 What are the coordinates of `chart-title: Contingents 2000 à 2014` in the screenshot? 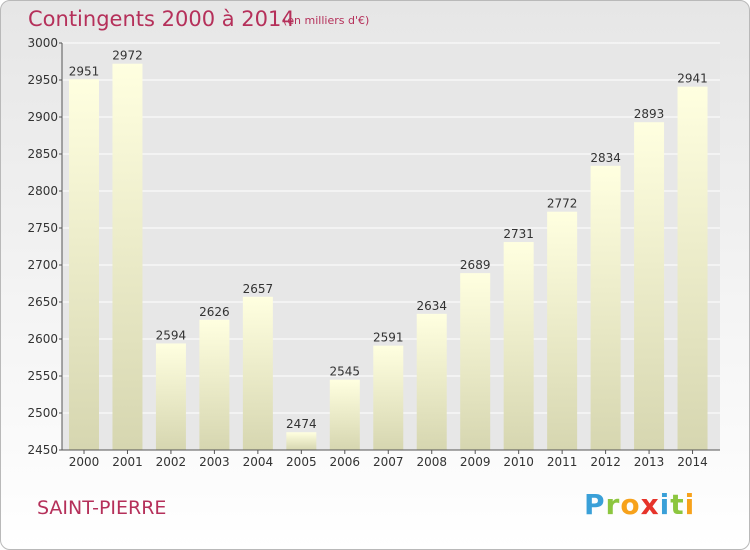 It's located at (161, 19).